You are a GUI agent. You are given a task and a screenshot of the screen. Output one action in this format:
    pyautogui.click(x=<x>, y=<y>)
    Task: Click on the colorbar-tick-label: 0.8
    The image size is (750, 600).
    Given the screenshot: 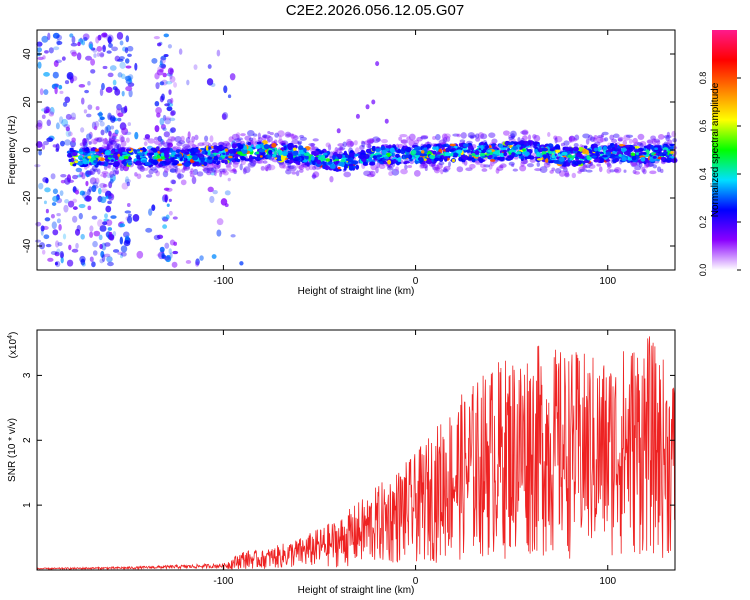 What is the action you would take?
    pyautogui.click(x=703, y=78)
    